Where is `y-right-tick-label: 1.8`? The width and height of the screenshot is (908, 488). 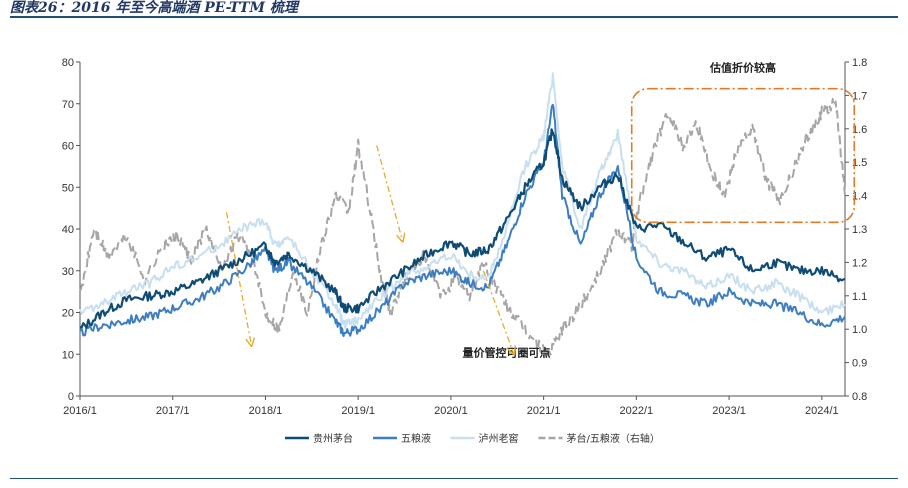 y-right-tick-label: 1.8 is located at coordinates (859, 63).